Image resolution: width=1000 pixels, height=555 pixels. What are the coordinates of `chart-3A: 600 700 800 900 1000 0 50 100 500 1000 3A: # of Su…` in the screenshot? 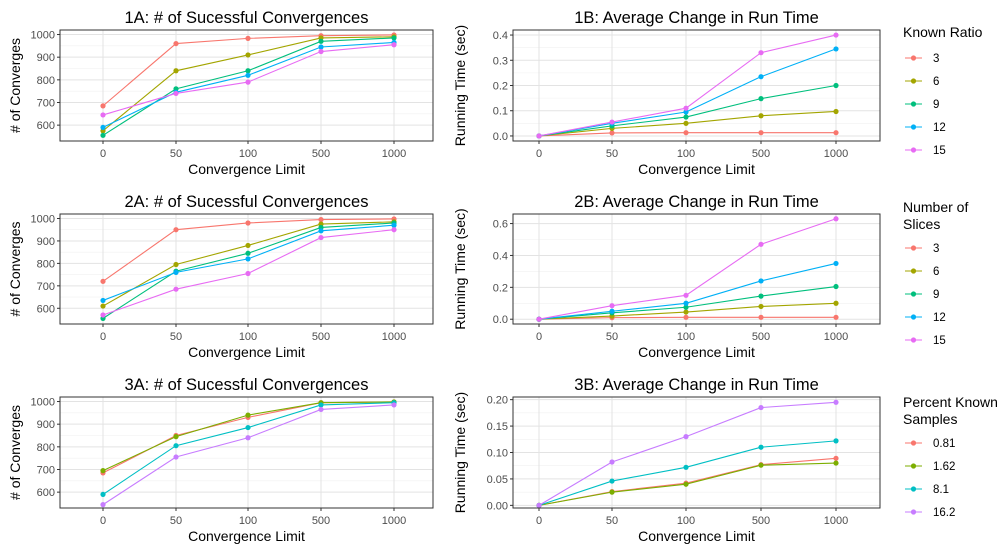 It's located at (220, 460).